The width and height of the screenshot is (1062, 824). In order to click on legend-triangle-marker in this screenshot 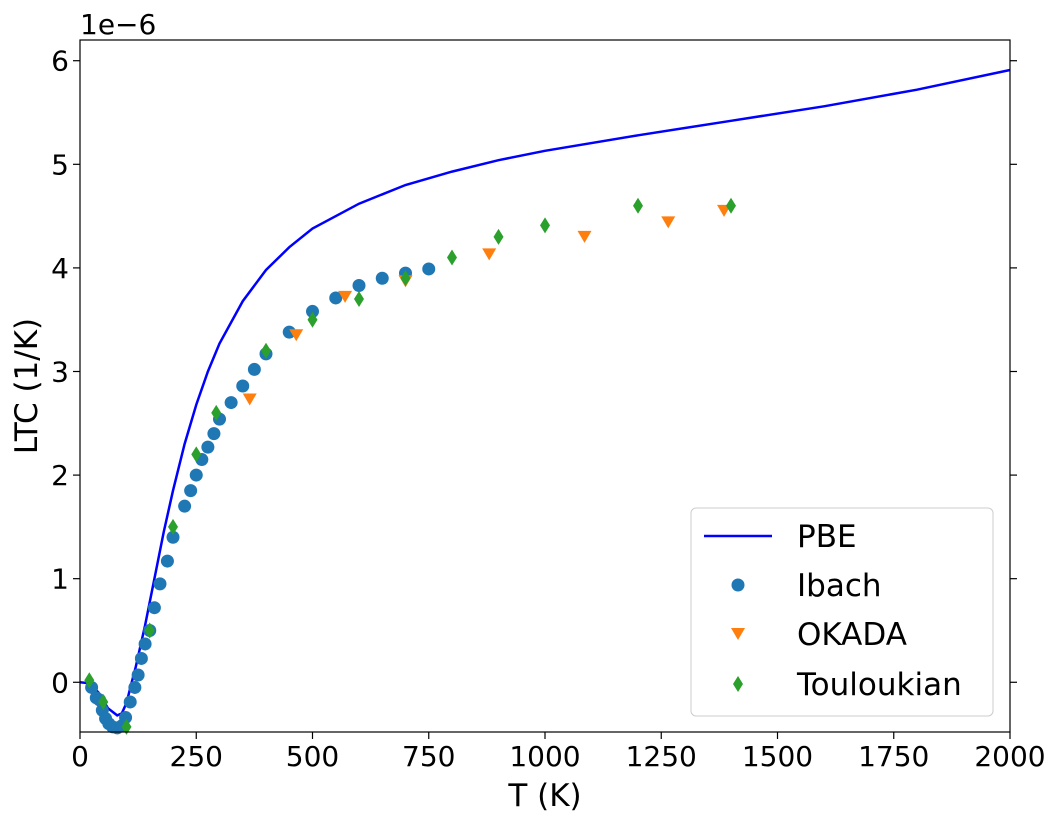, I will do `click(738, 634)`.